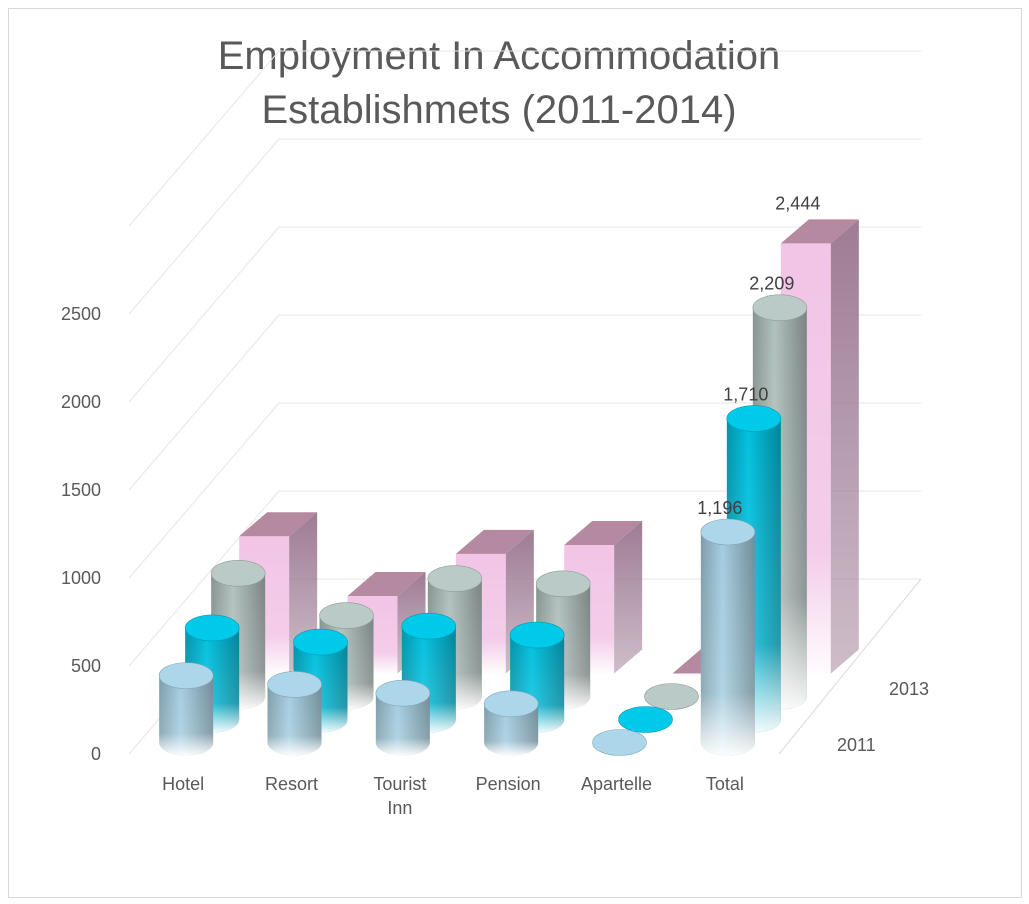  What do you see at coordinates (81, 534) in the screenshot?
I see `y-axis: 0 500 1000 1500 2000 2500` at bounding box center [81, 534].